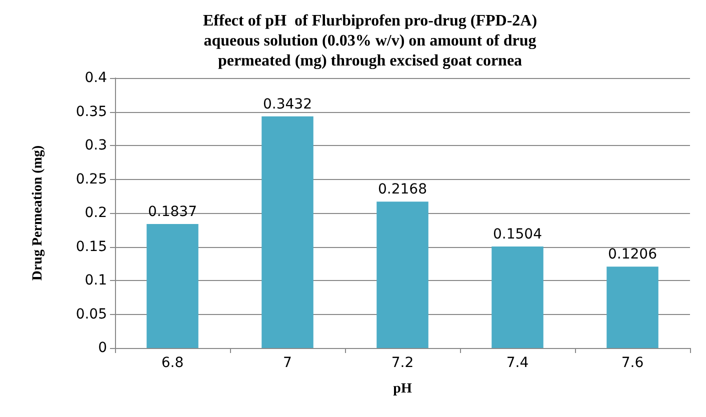 The height and width of the screenshot is (417, 706). What do you see at coordinates (38, 213) in the screenshot?
I see `y-axis-title: Drug Permeation (mg)` at bounding box center [38, 213].